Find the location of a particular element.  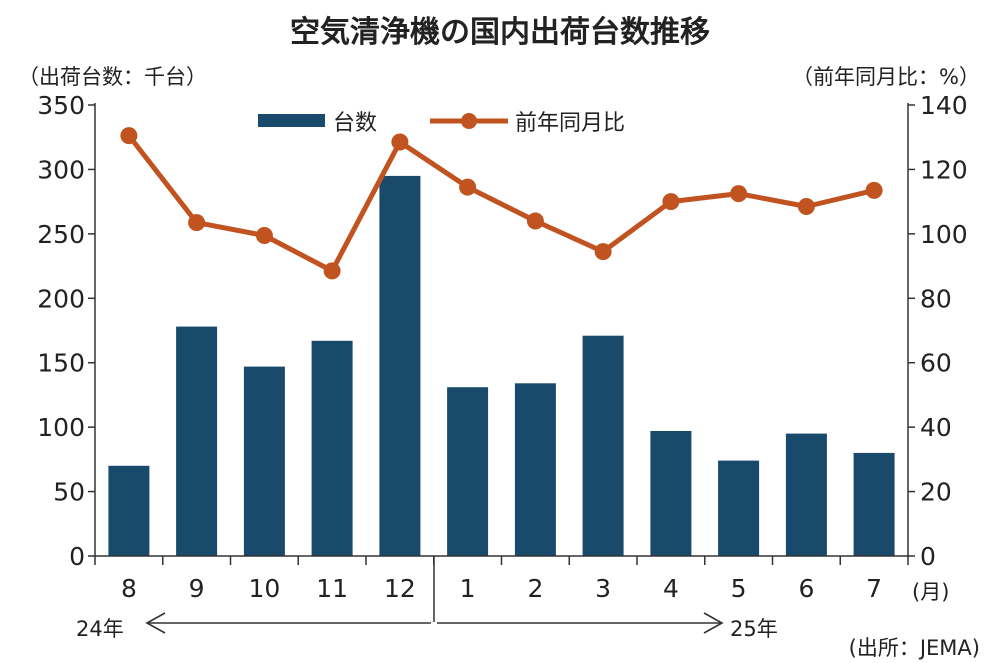

x-tick-label-2: 2 is located at coordinates (535, 588).